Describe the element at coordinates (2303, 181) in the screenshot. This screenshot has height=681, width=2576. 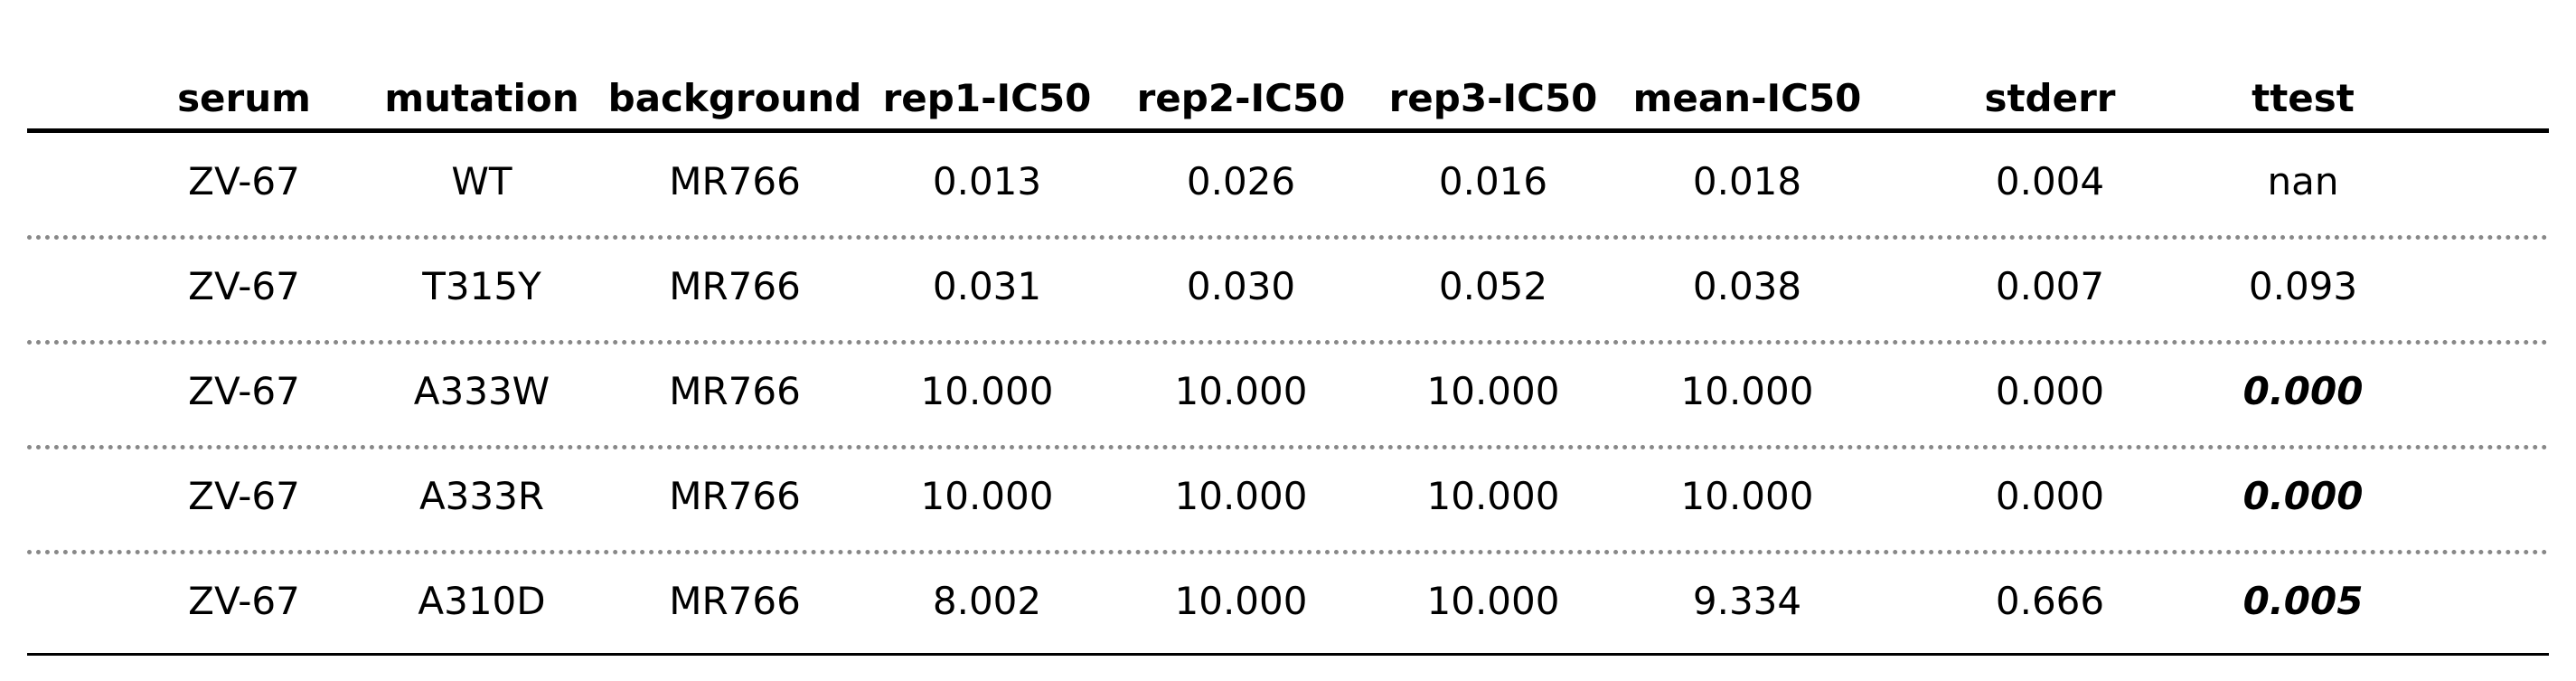
I see `table-cell: nan` at that location.